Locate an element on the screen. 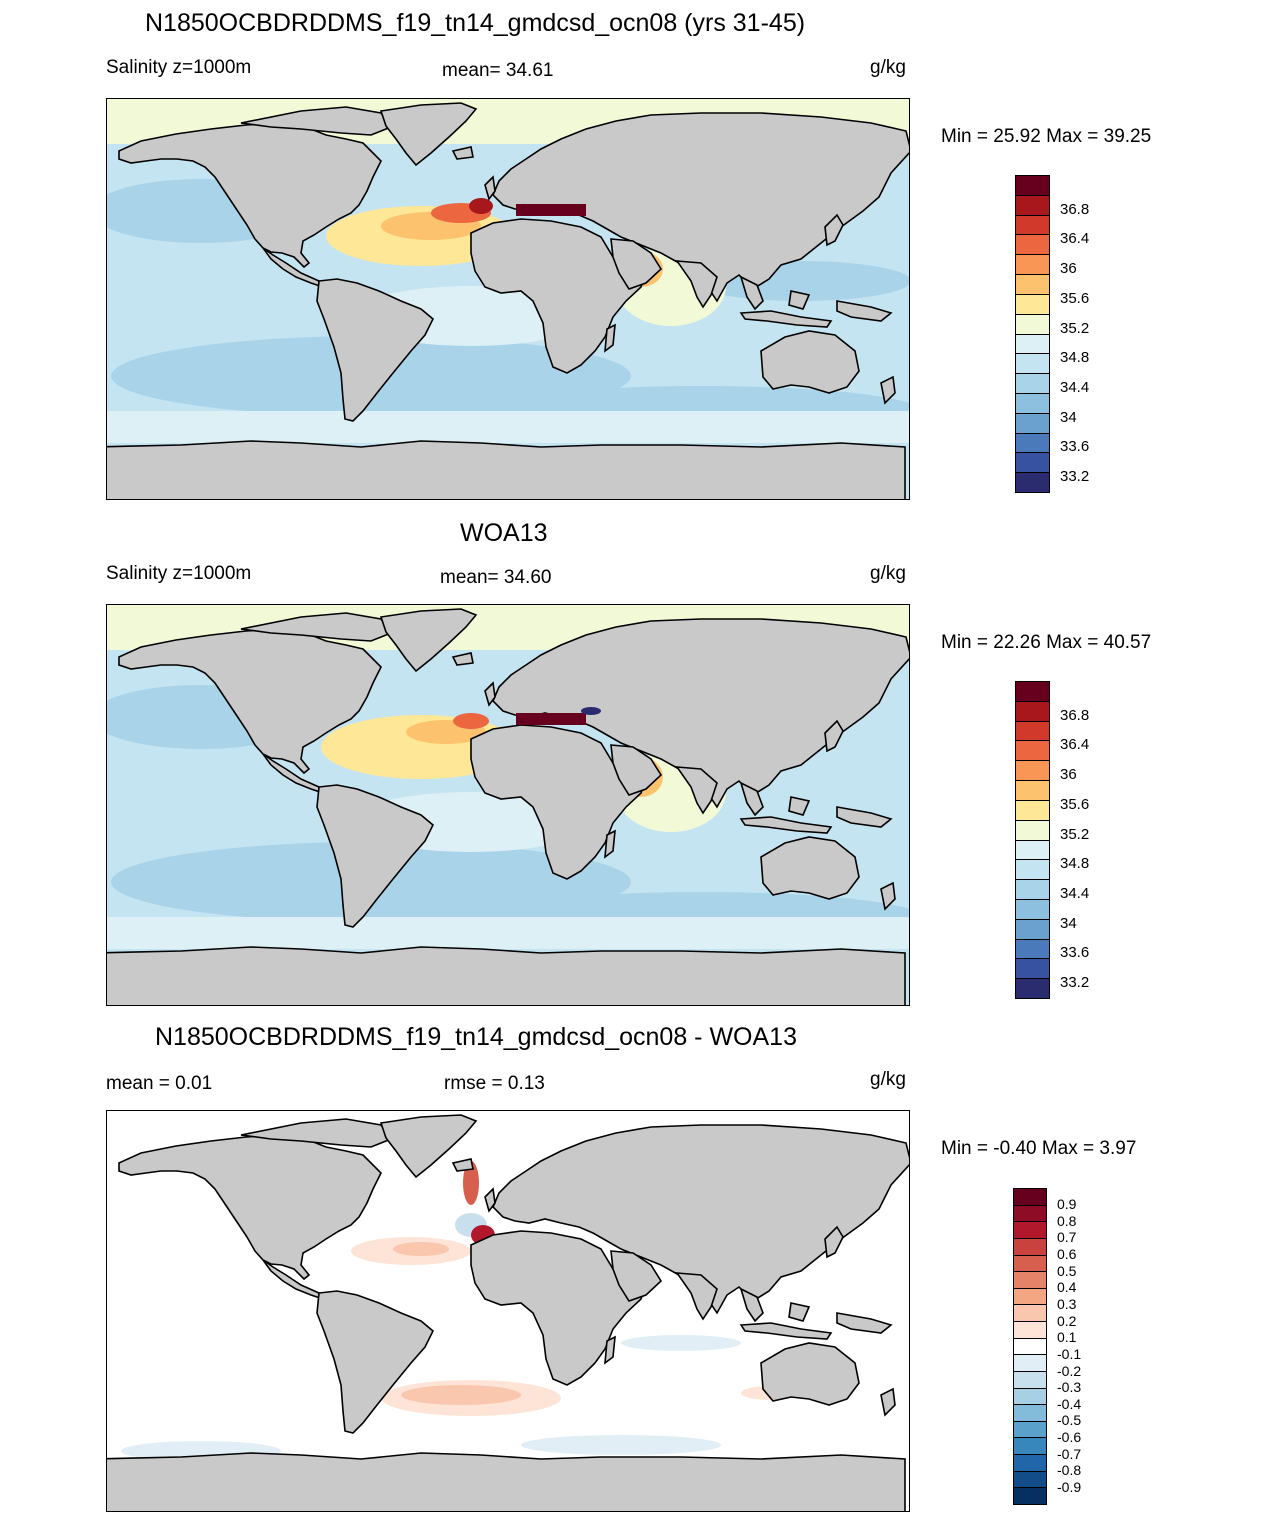 The width and height of the screenshot is (1285, 1519). colorbar-label: 36.4 is located at coordinates (1075, 745).